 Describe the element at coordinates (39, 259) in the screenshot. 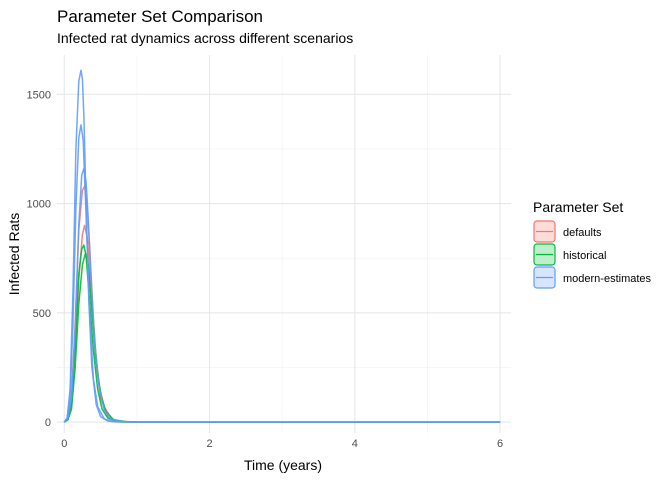

I see `y-tick-labels: 0 500 1000 1500` at that location.